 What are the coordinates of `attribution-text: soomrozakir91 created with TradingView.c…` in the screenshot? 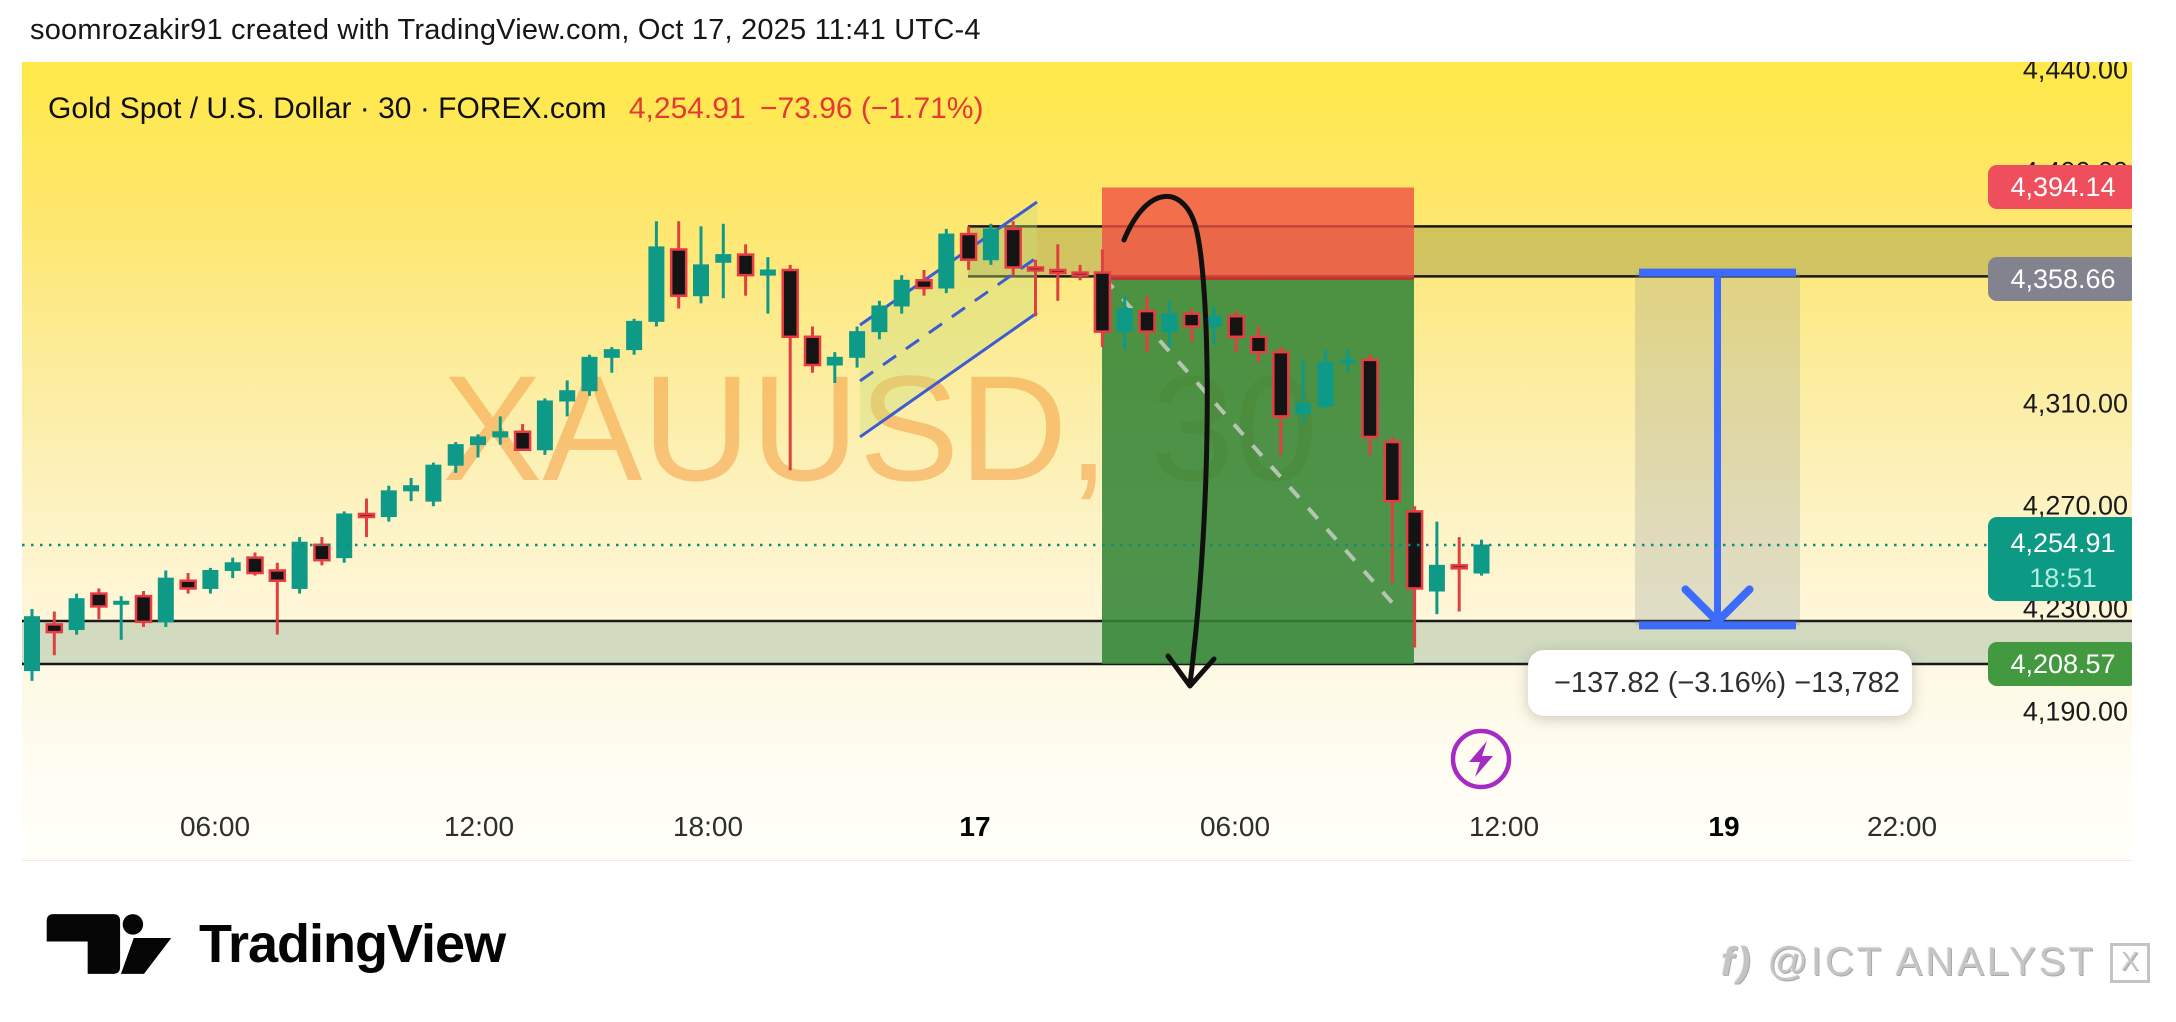 It's located at (505, 30).